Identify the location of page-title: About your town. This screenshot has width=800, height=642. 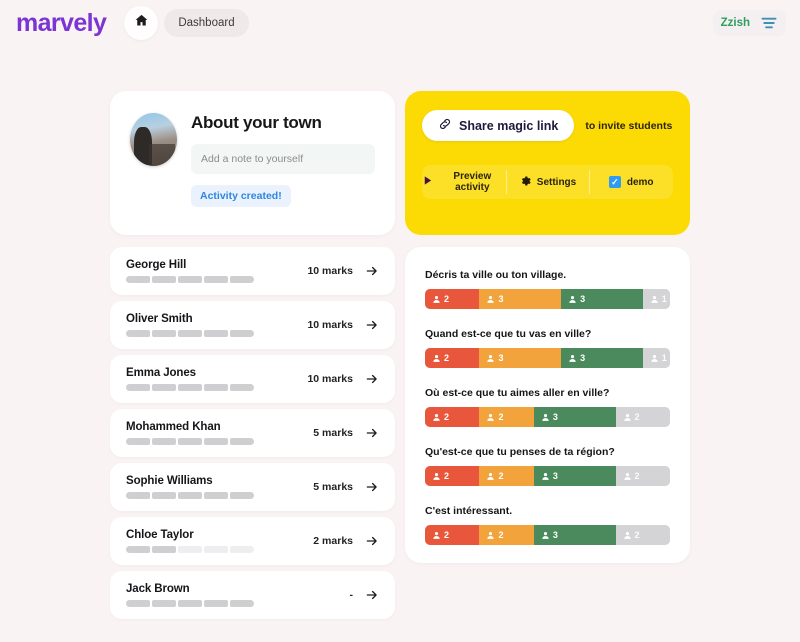
(256, 122).